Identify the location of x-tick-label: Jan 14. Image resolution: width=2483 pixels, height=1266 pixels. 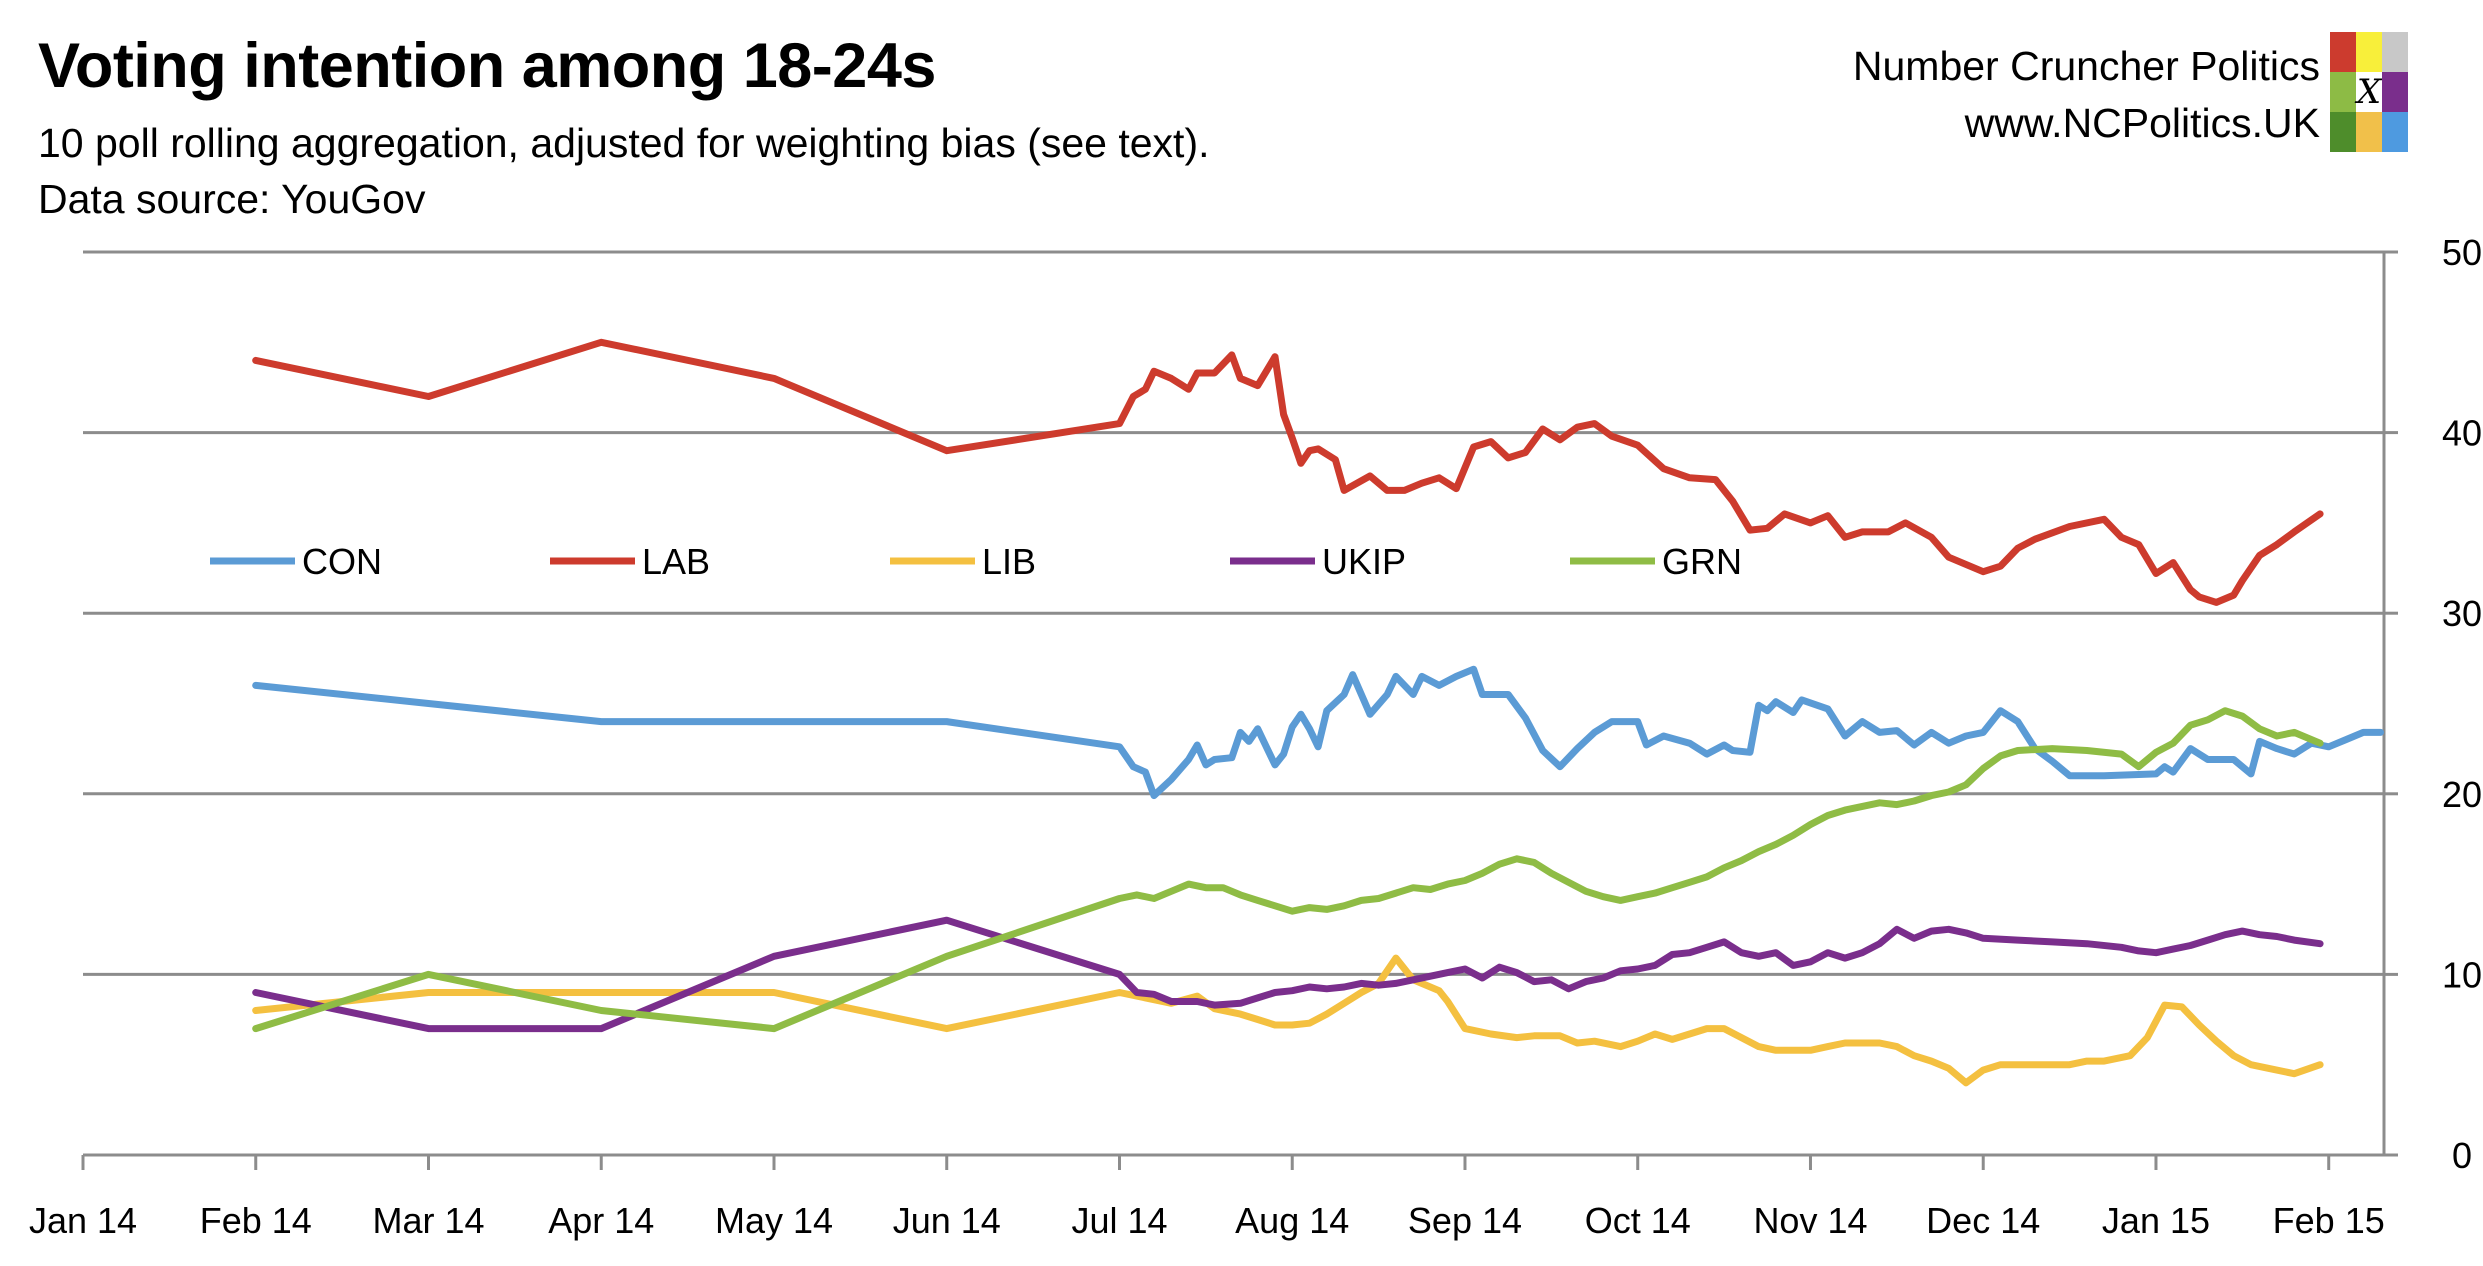
(83, 1220).